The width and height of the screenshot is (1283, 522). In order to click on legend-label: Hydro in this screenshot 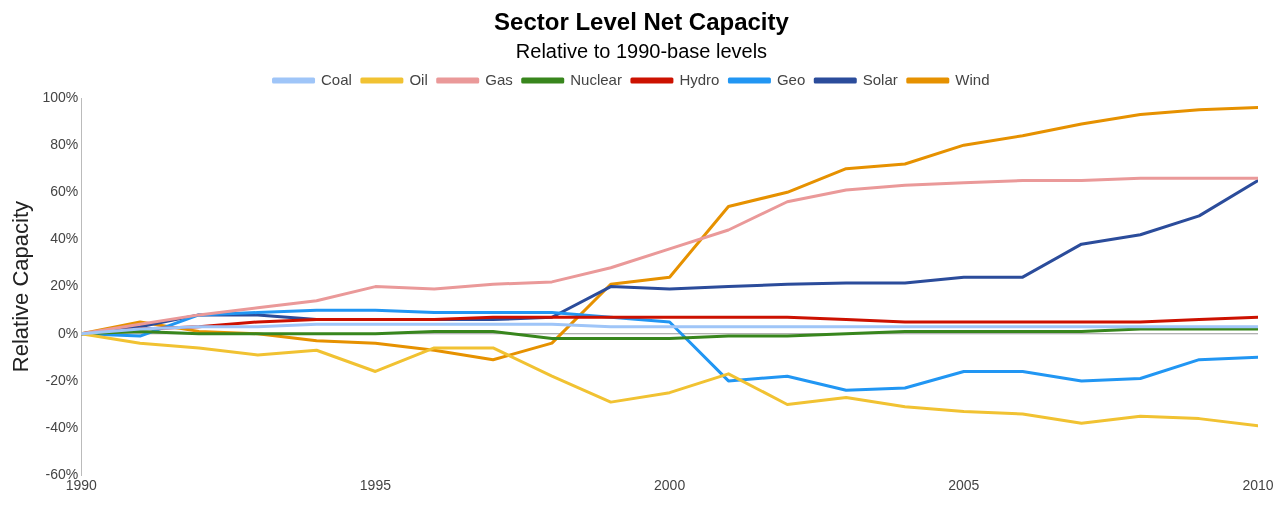, I will do `click(699, 79)`.